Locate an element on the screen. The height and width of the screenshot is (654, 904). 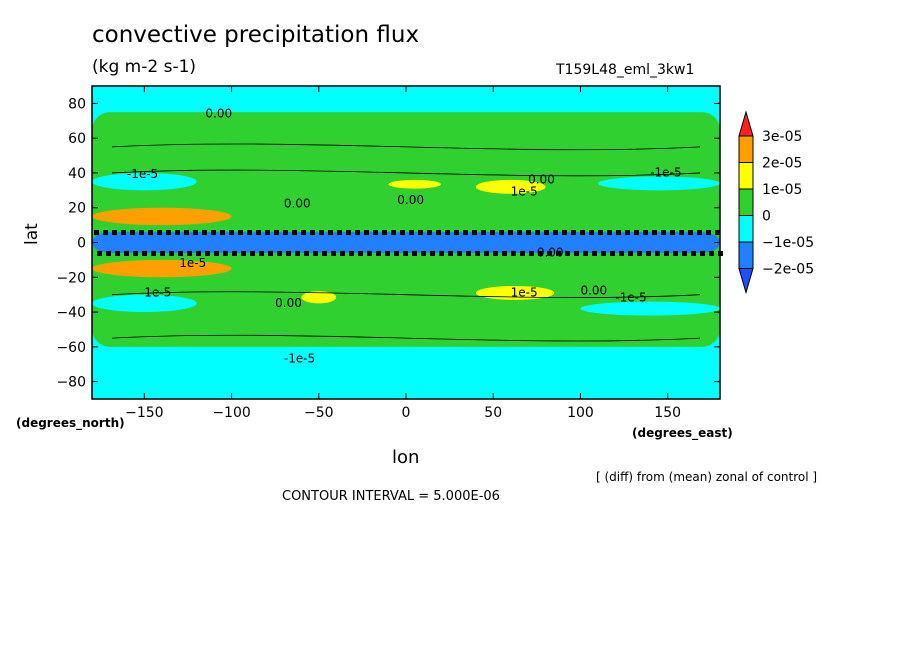
y-tick-label: −80 is located at coordinates (71, 383).